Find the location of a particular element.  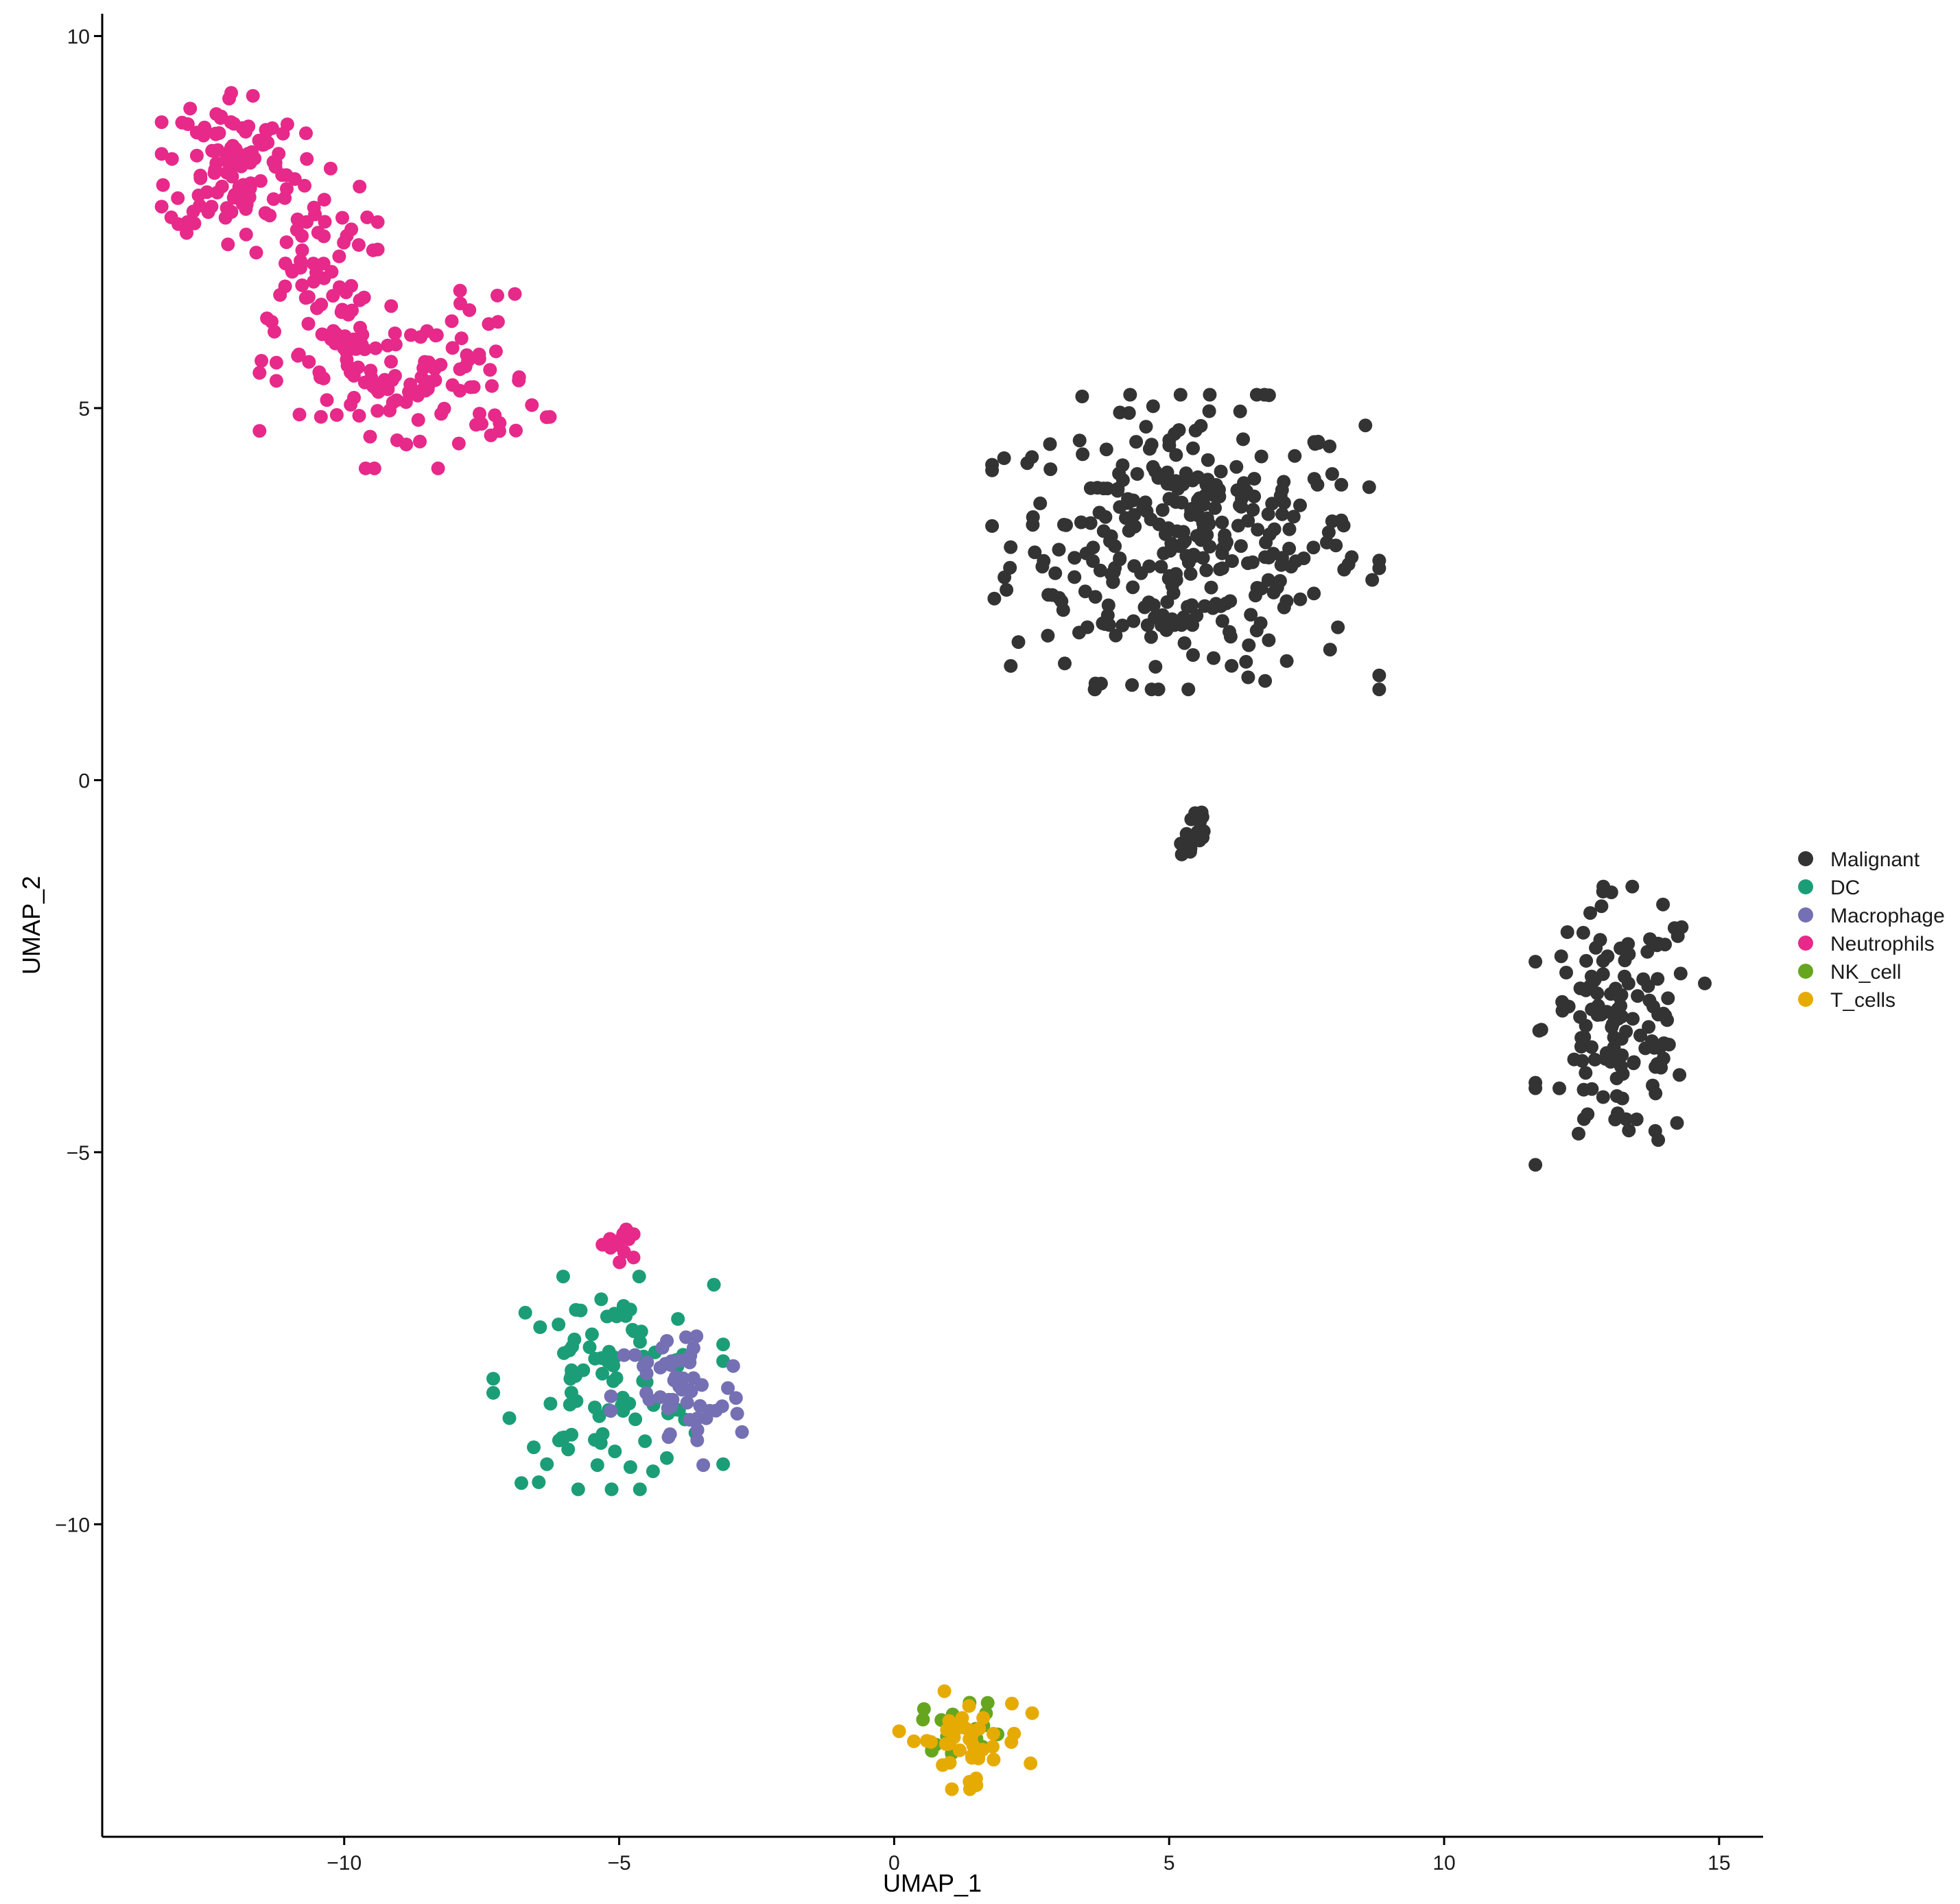

legend-label: Neutrophils is located at coordinates (1882, 944).